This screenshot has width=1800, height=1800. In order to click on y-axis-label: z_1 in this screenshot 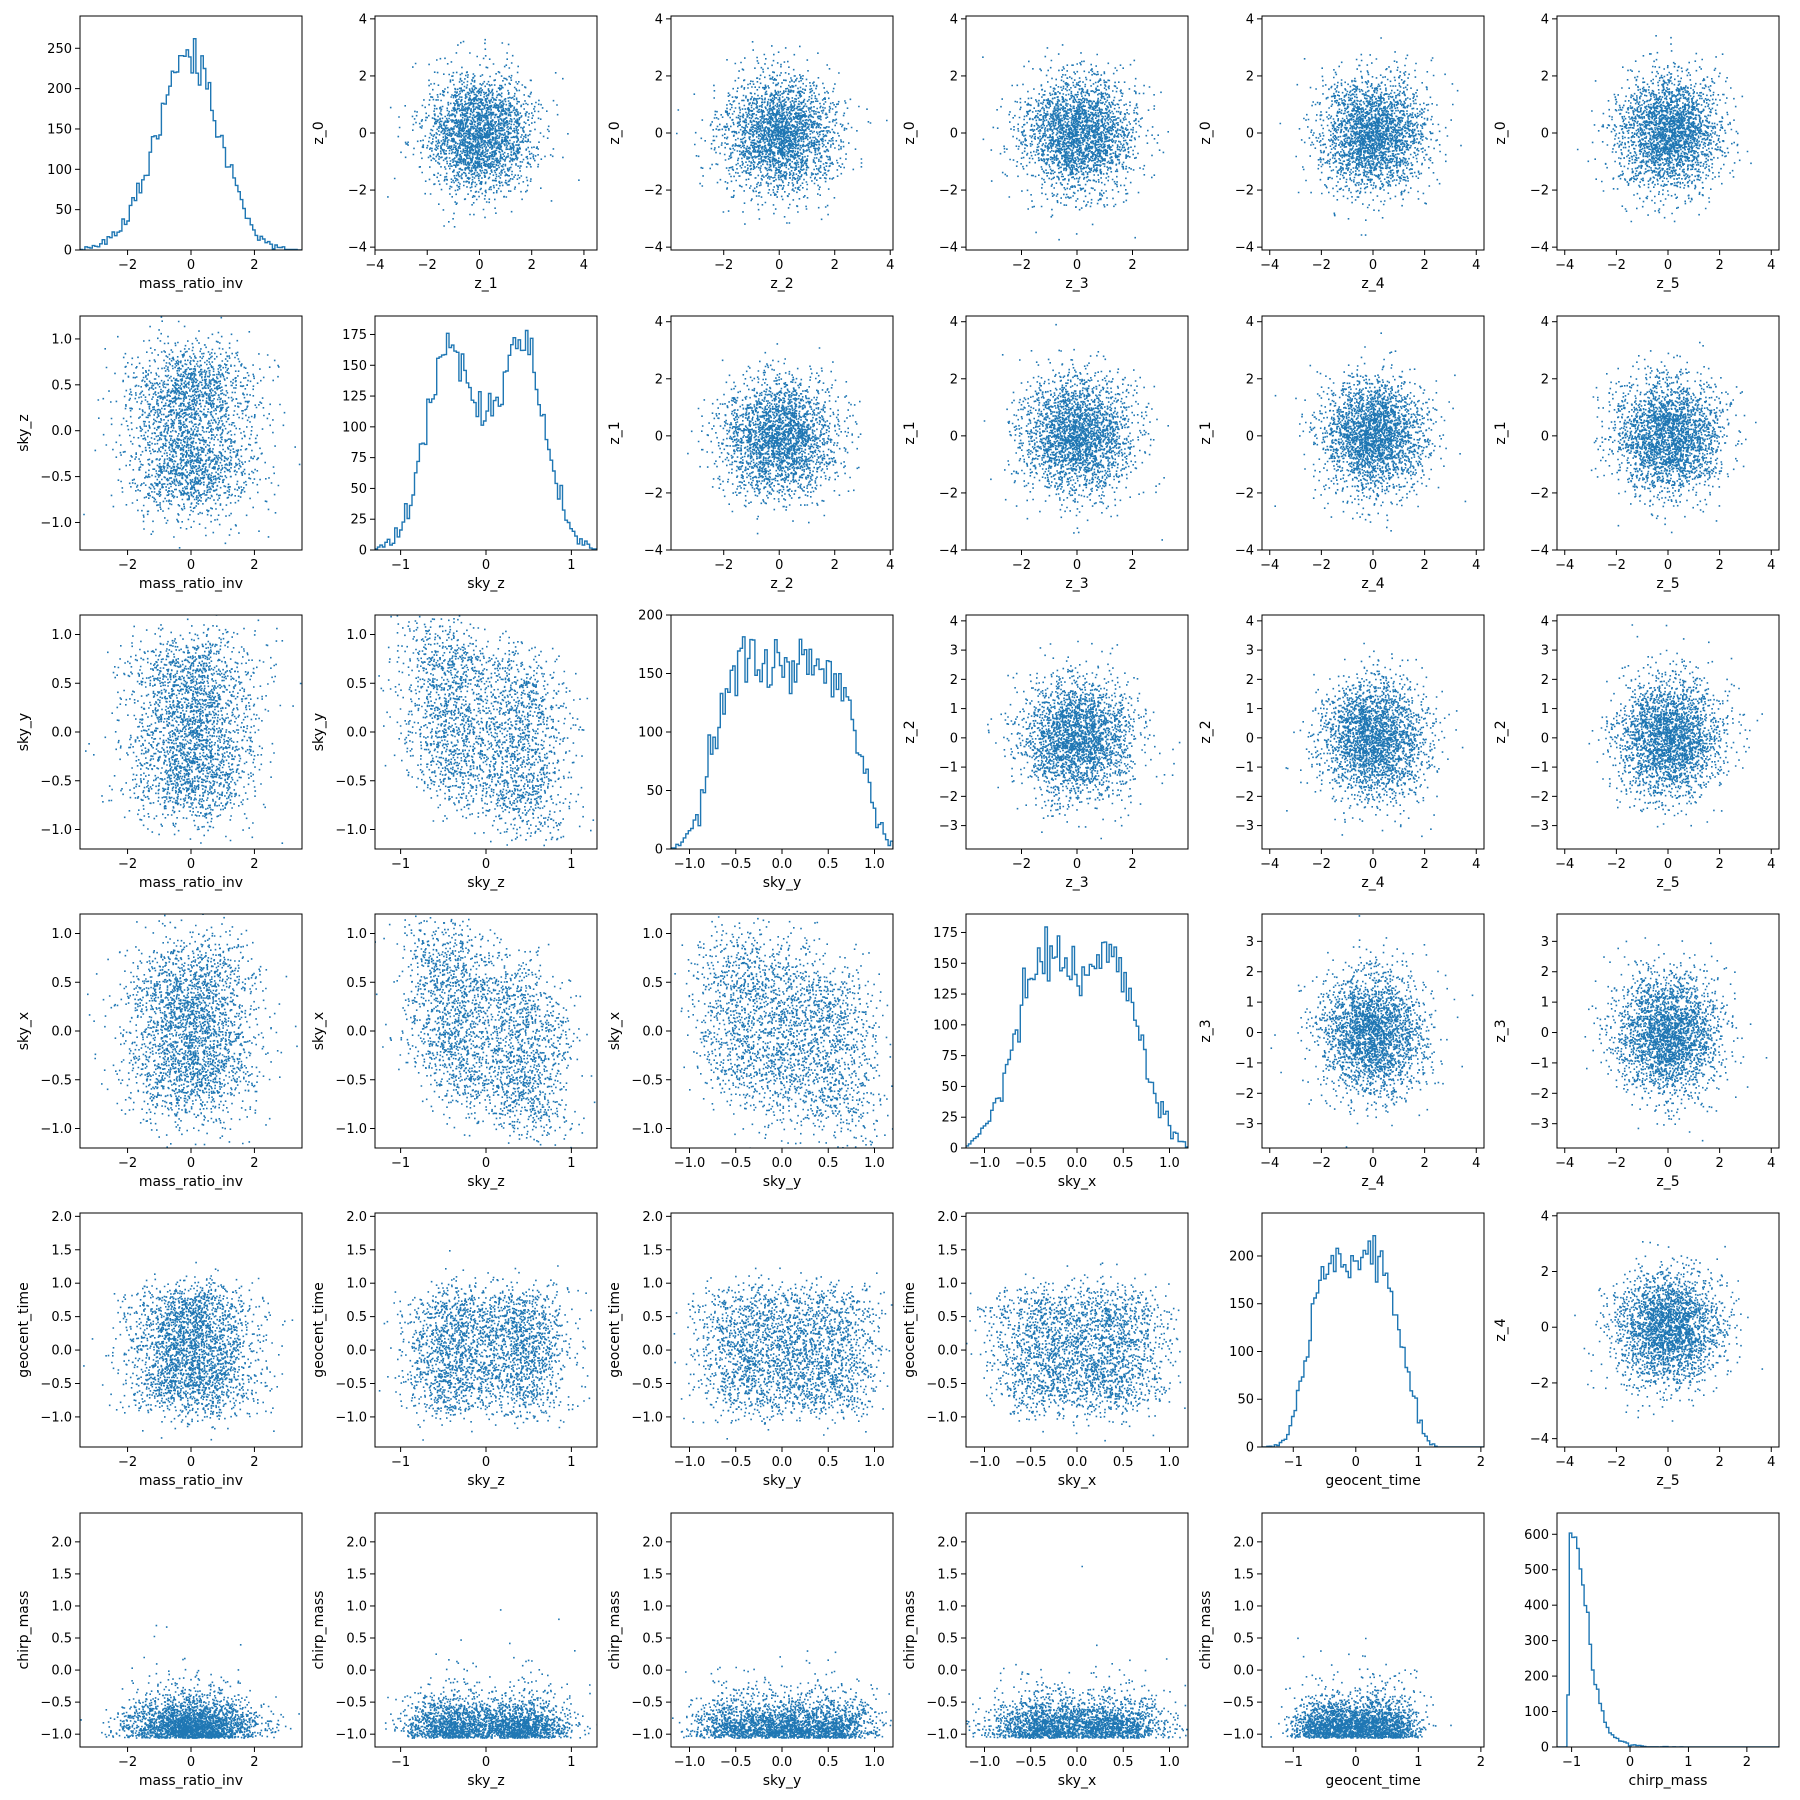, I will do `click(1206, 432)`.